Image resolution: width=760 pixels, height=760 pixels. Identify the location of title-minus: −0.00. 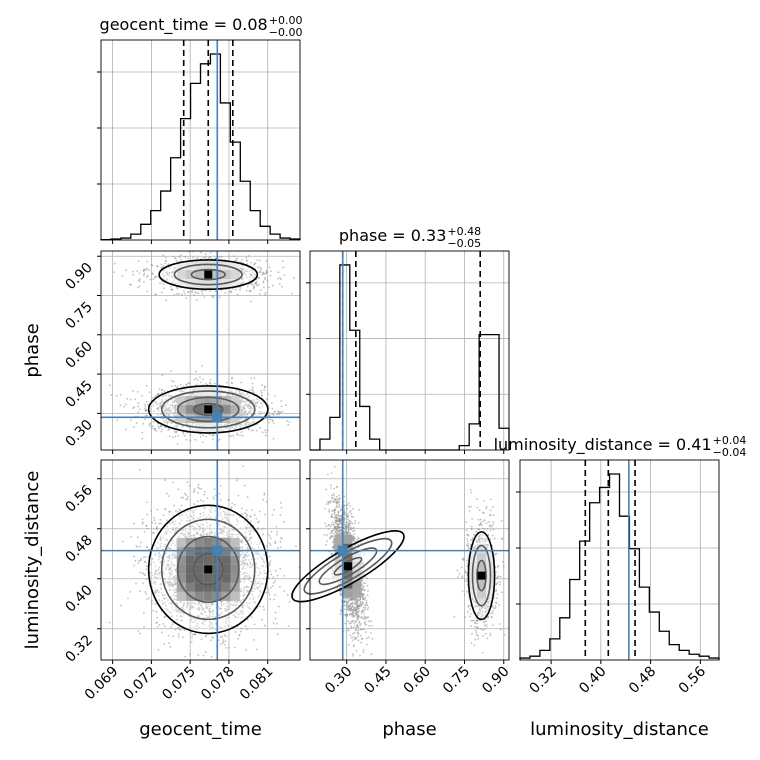
(286, 32).